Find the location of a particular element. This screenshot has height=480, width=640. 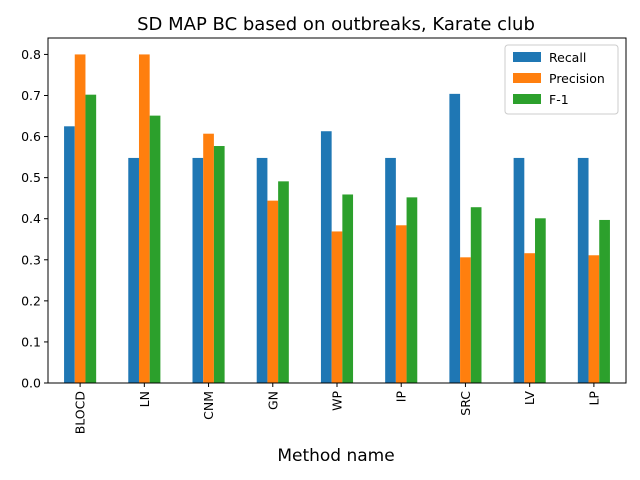

x-tick-label-blocd: BLOCD is located at coordinates (80, 412).